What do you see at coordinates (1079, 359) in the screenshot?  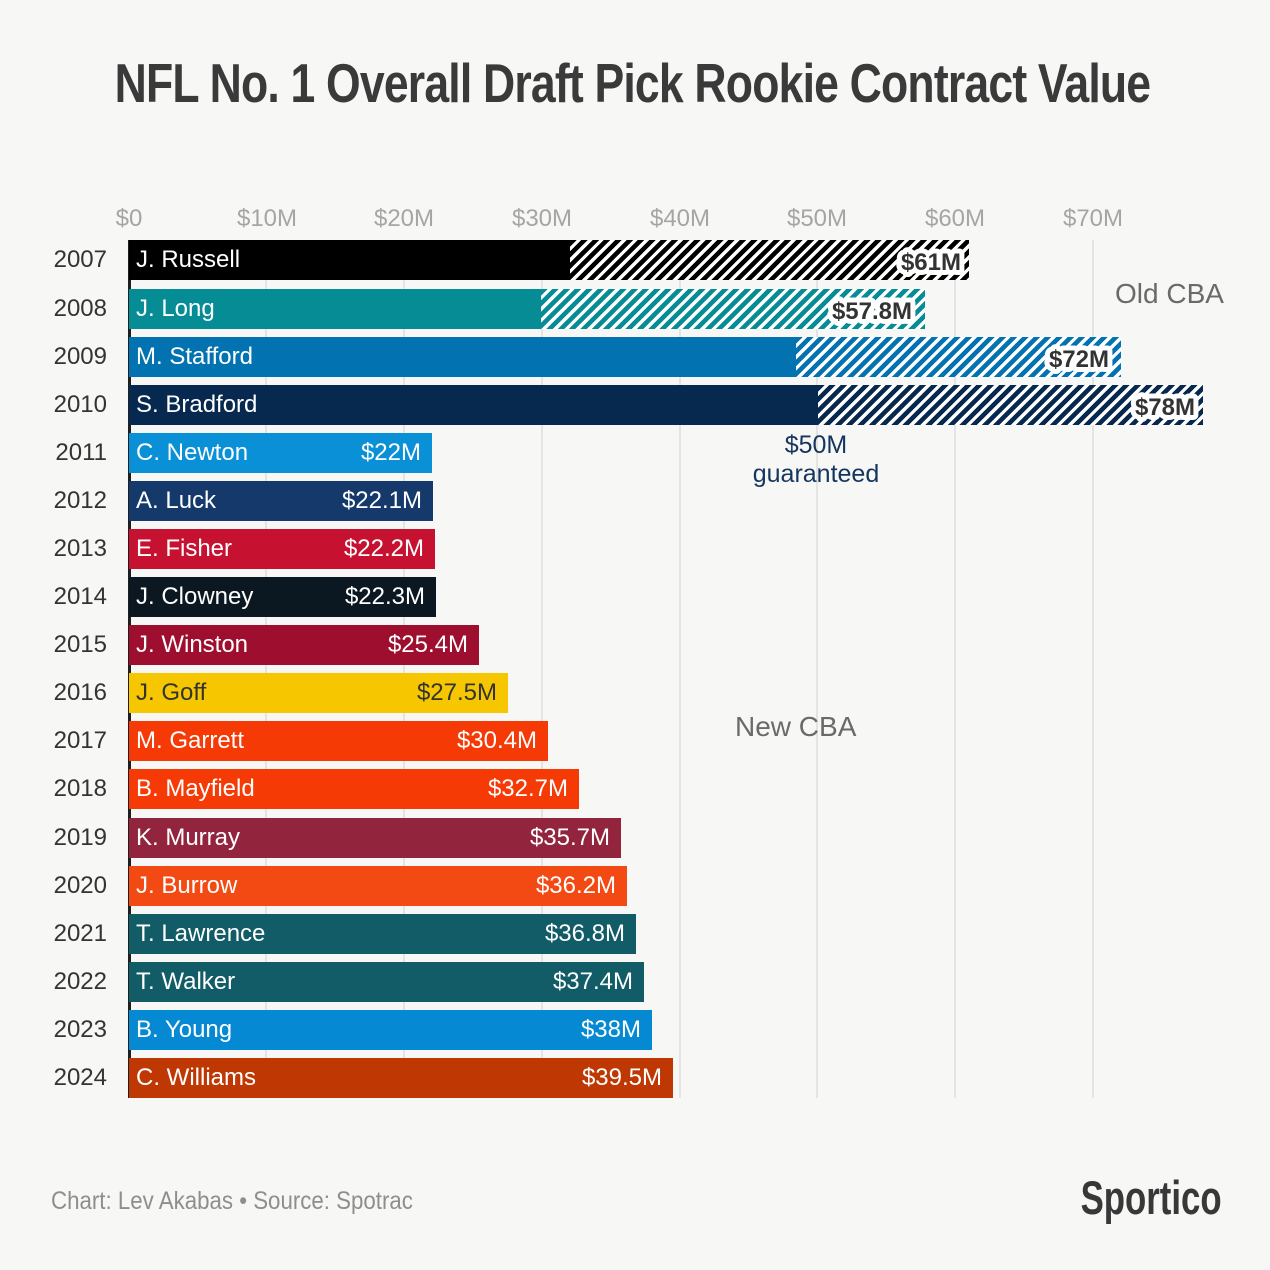 I see `svg-text: $72M` at bounding box center [1079, 359].